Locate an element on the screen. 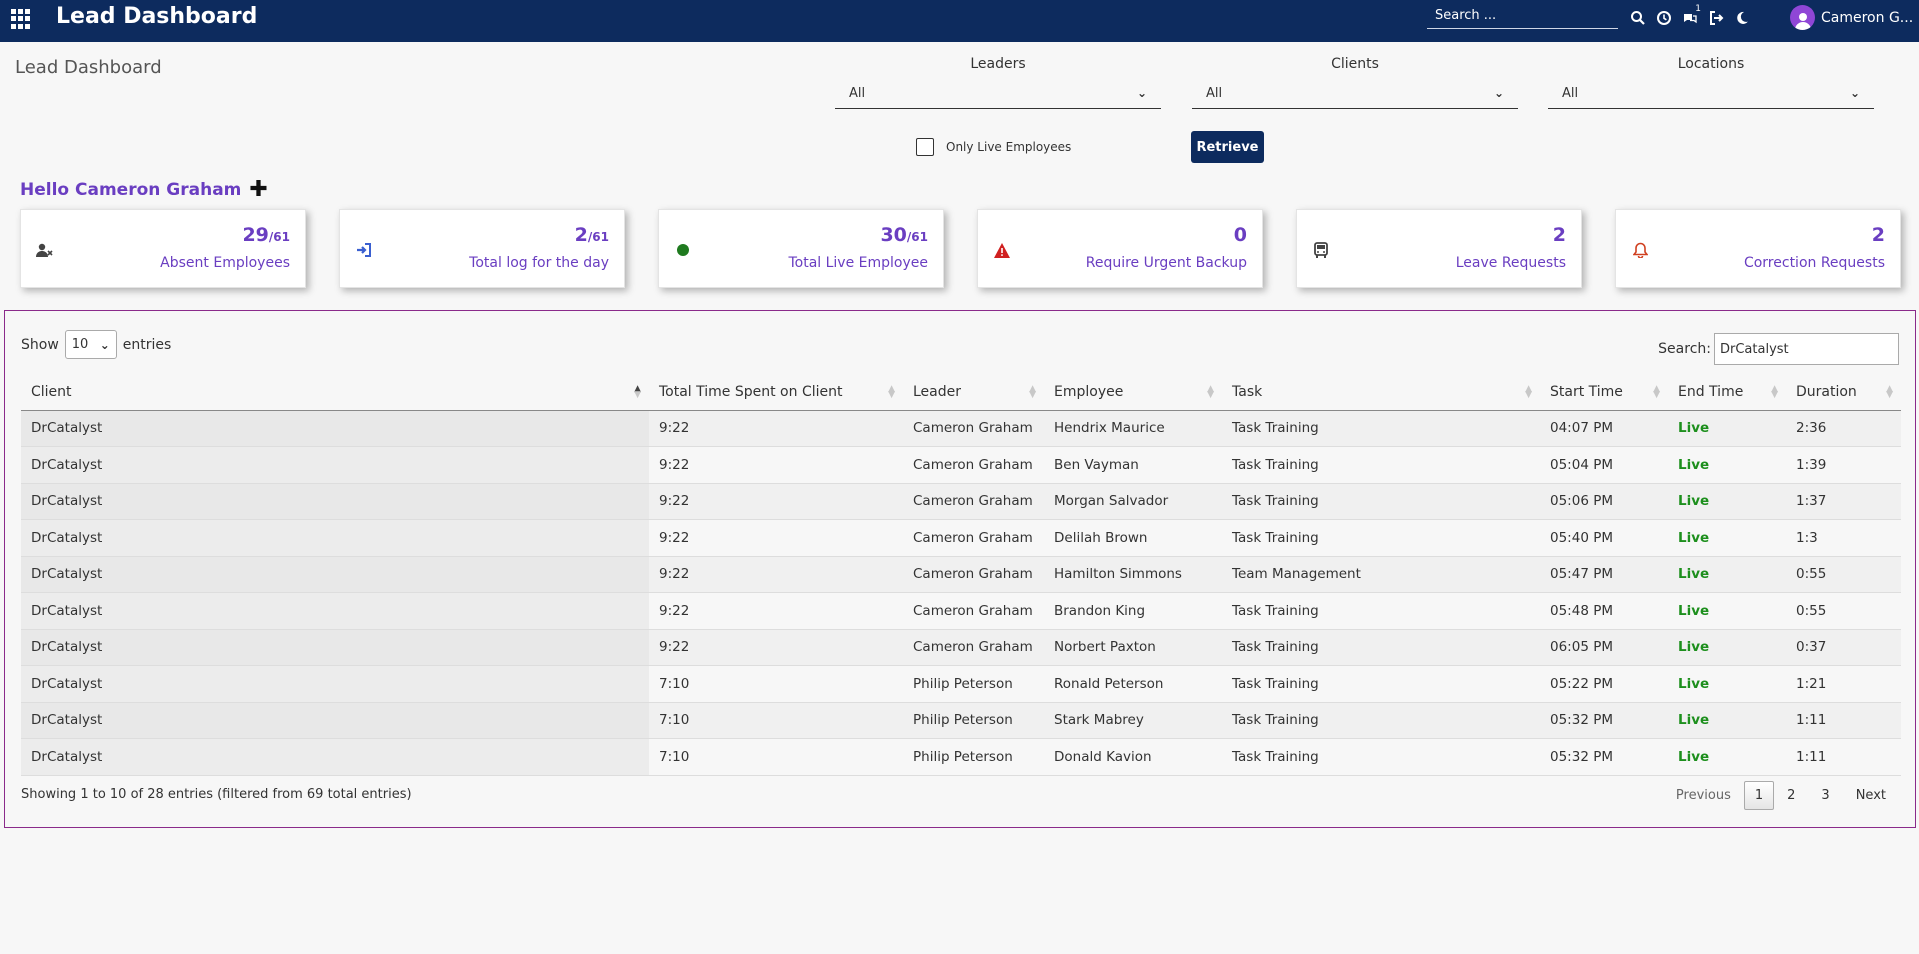  start-time-cell: 05:47 PM is located at coordinates (1604, 574).